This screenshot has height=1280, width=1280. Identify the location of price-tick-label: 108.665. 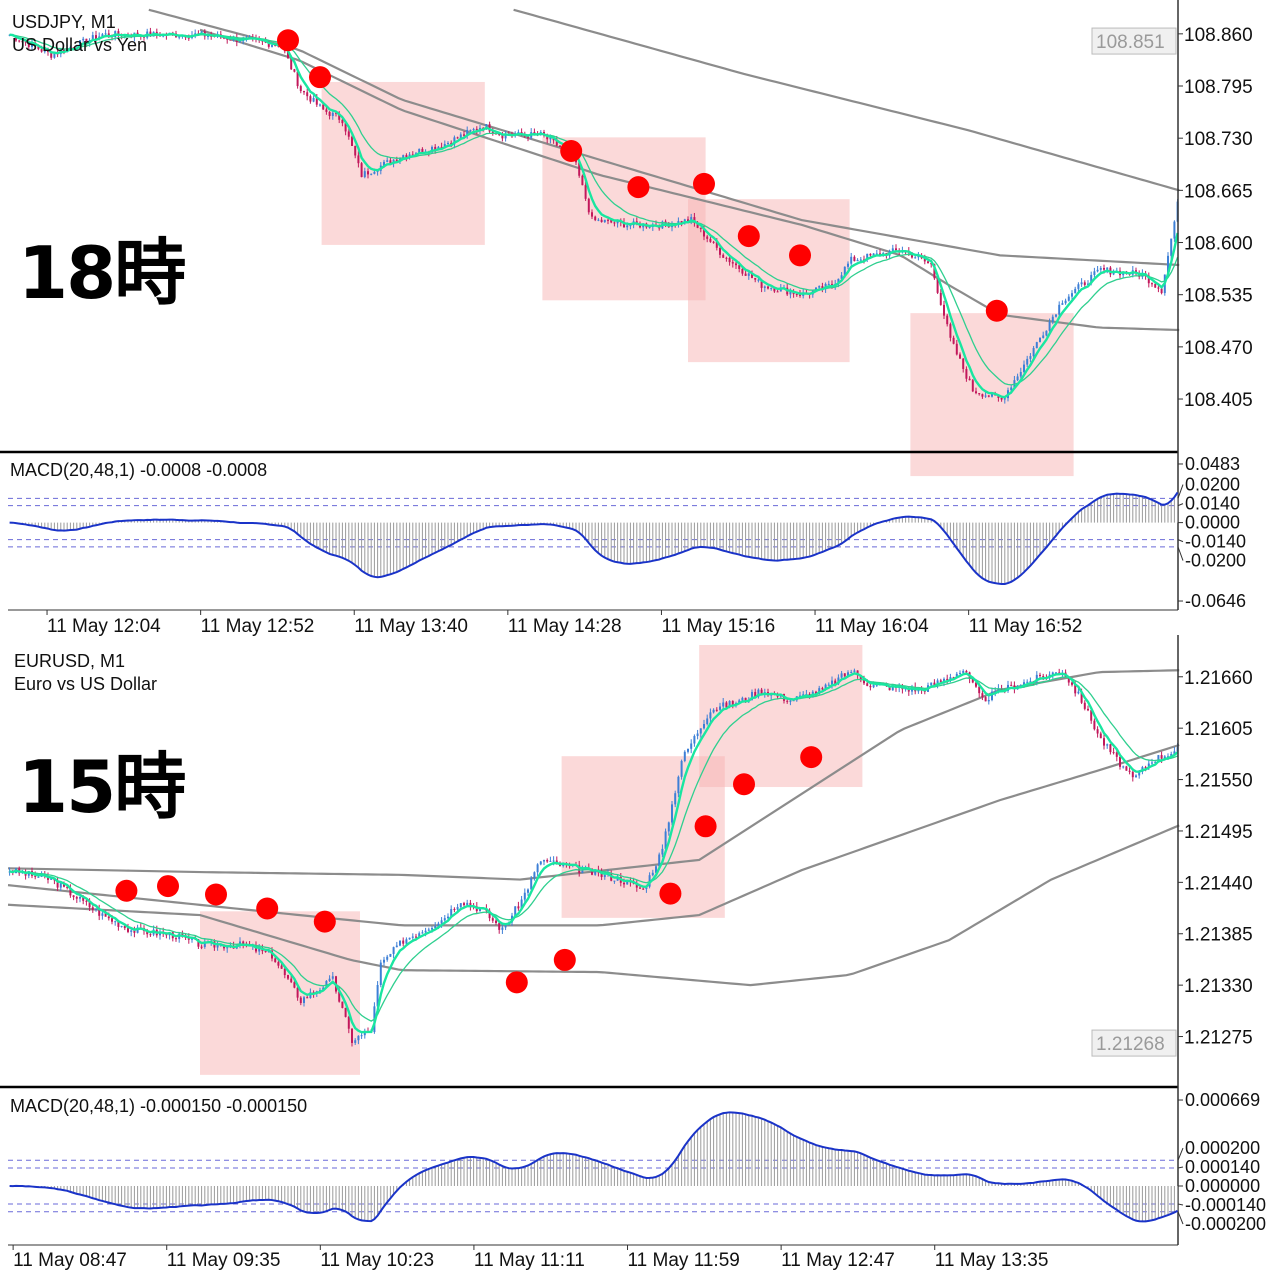
(1218, 191).